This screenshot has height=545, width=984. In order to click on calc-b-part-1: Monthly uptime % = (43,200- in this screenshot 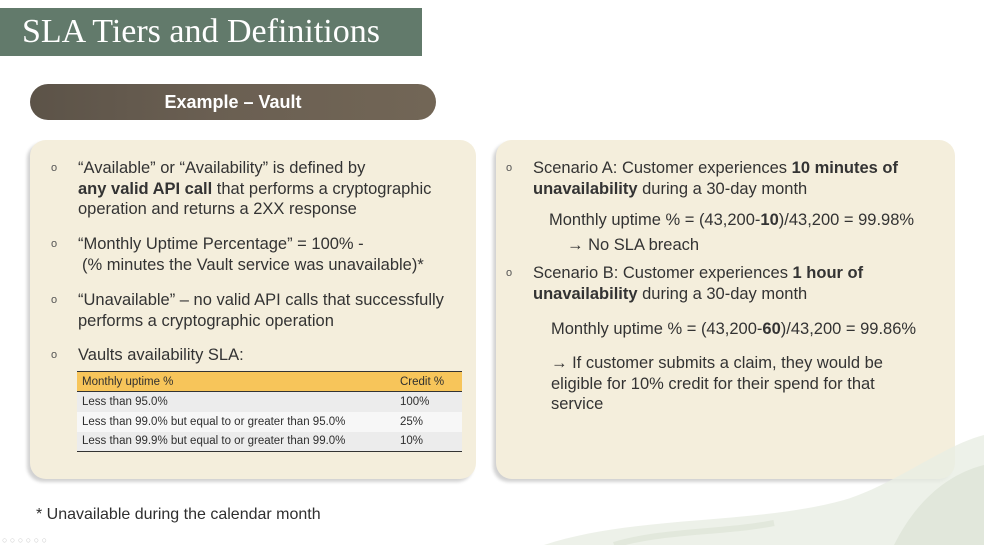, I will do `click(657, 329)`.